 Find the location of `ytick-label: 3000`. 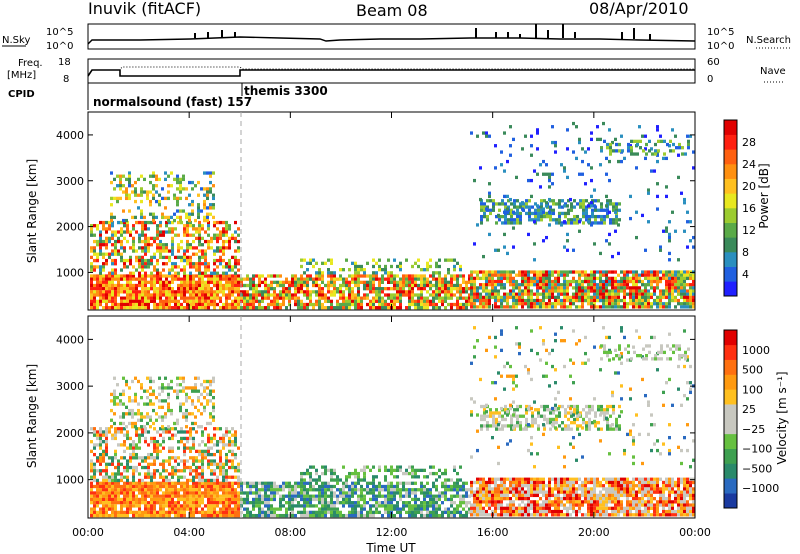

ytick-label: 3000 is located at coordinates (70, 181).